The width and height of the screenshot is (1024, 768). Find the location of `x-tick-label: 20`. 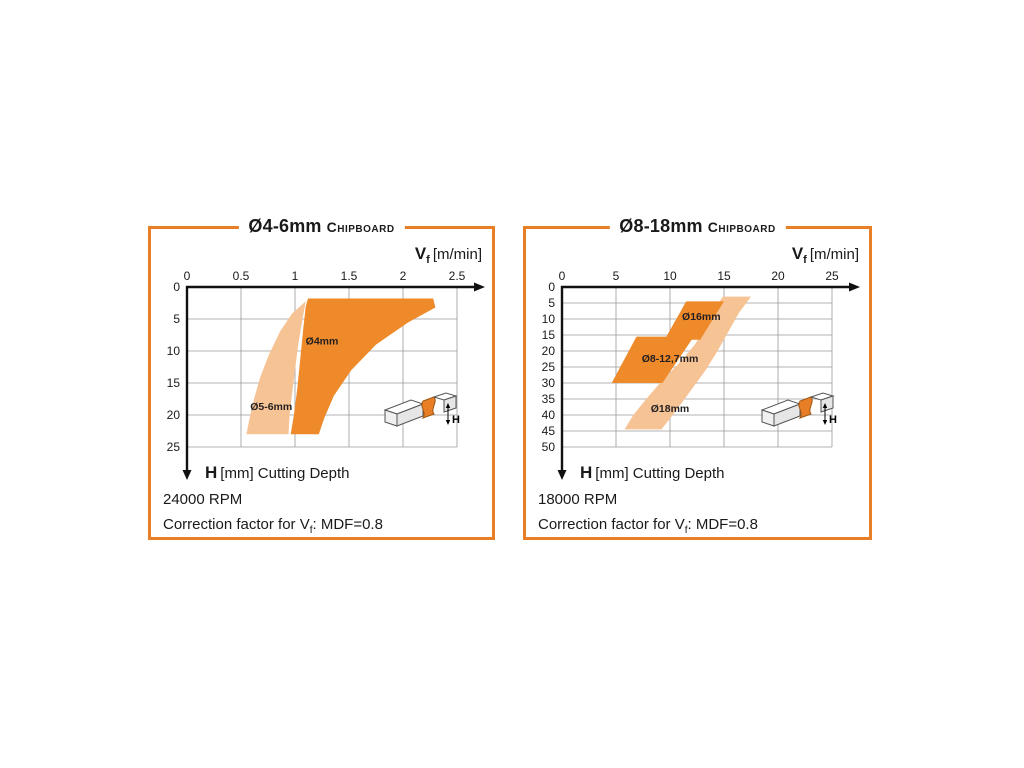

x-tick-label: 20 is located at coordinates (778, 276).